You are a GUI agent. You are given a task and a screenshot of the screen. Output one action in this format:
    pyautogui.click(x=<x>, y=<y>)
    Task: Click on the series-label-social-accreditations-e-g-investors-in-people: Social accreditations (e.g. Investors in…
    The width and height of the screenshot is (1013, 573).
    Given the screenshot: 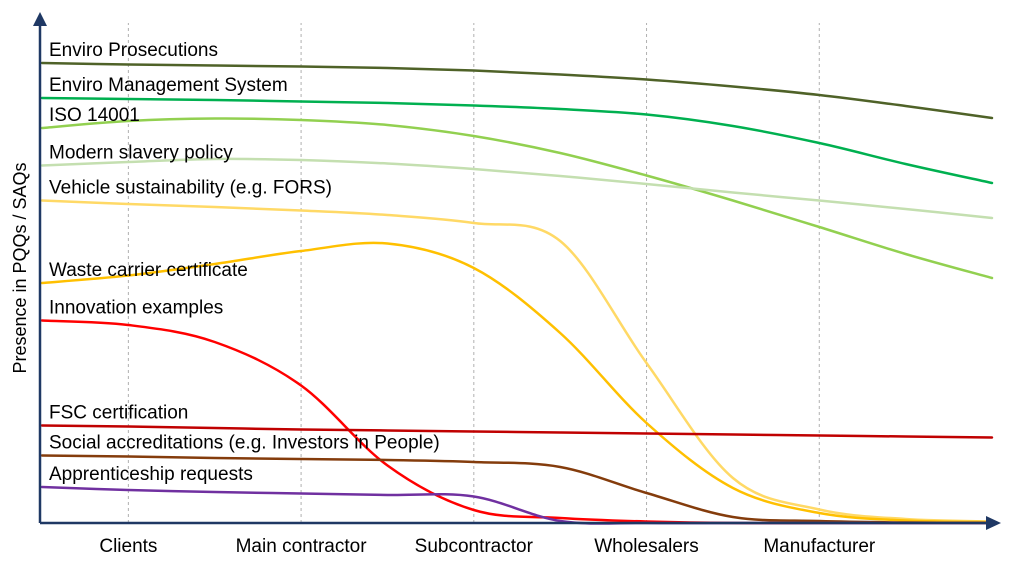 What is the action you would take?
    pyautogui.click(x=244, y=443)
    